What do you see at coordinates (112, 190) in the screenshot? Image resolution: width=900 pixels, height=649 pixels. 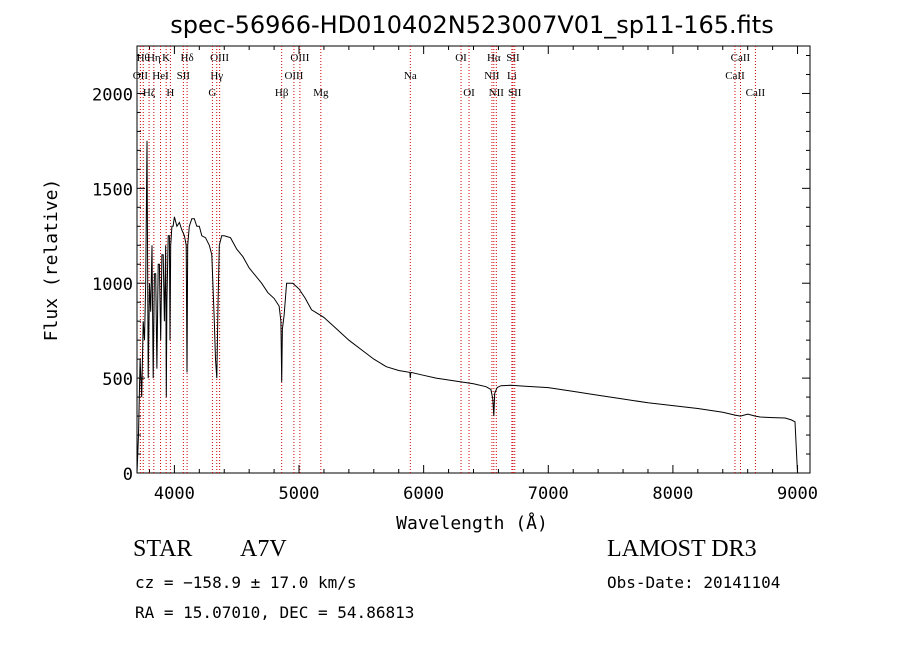 I see `y-tick-label: 1500` at bounding box center [112, 190].